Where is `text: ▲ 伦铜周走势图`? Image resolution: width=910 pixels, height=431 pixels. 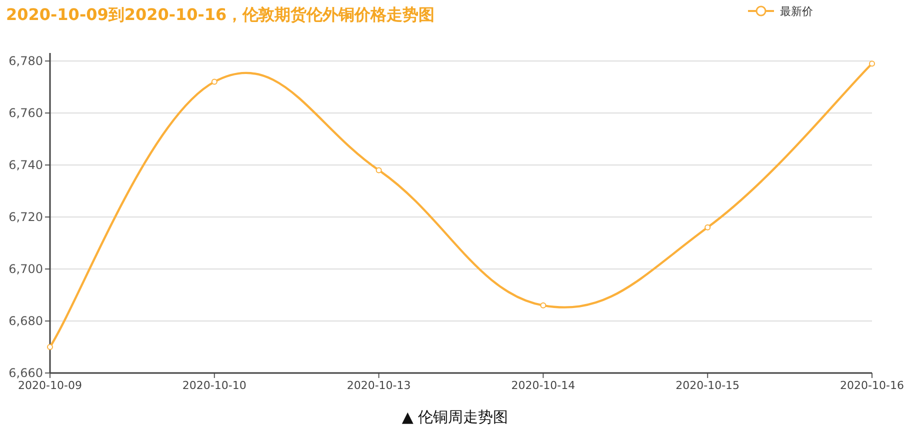 text: ▲ 伦铜周走势图 is located at coordinates (455, 417).